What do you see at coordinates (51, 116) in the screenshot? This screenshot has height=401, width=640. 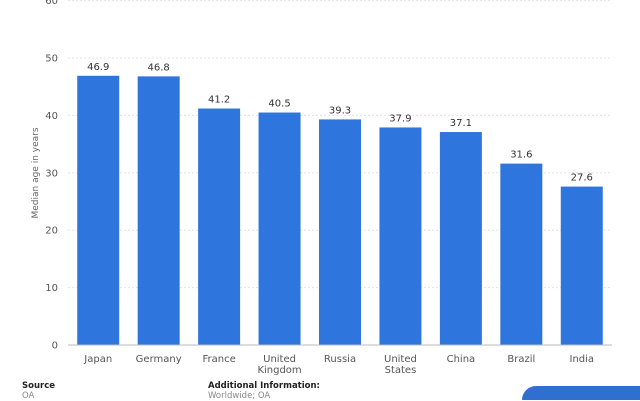 I see `y-tick-label: 40` at bounding box center [51, 116].